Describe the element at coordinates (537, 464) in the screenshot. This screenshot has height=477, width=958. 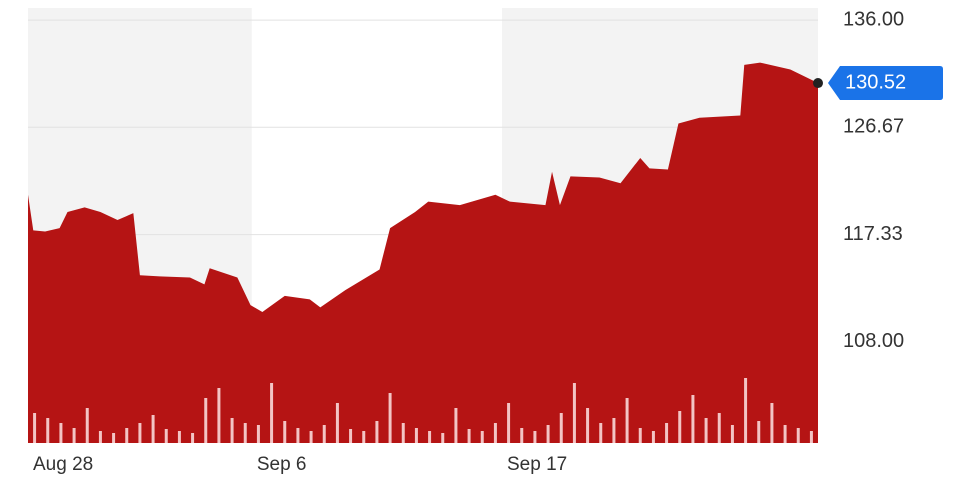
I see `x-tick-label: Sep 17` at that location.